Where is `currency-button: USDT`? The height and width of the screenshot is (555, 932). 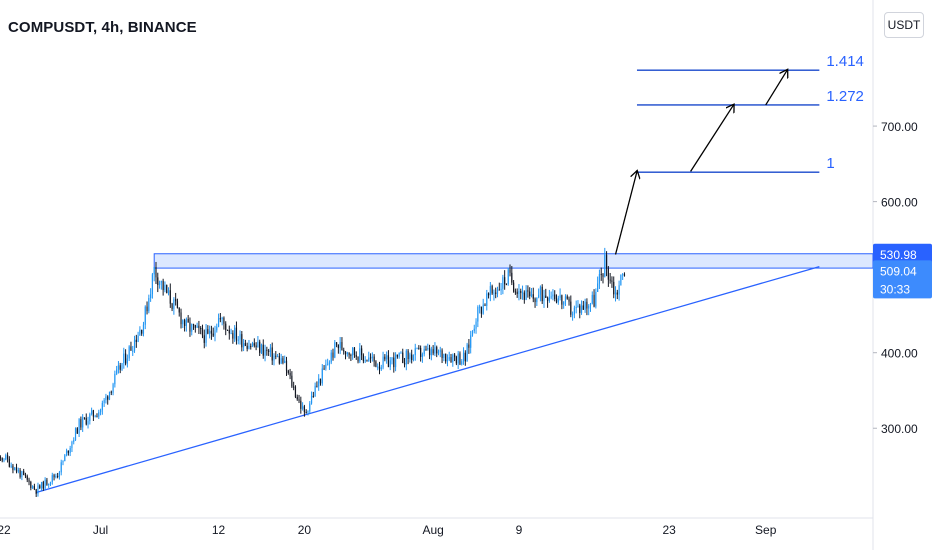
currency-button: USDT is located at coordinates (904, 25).